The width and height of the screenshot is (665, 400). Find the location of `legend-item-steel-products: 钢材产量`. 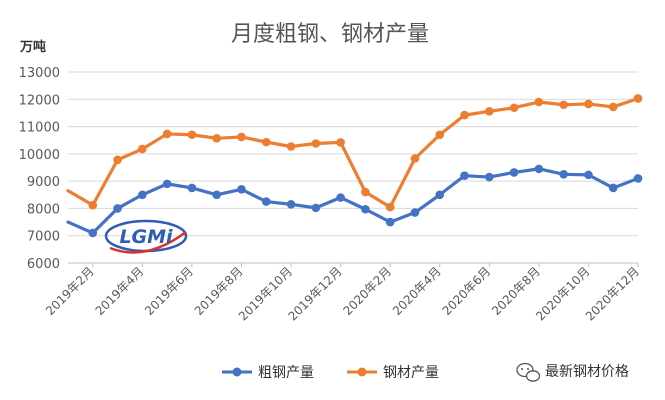

legend-item-steel-products: 钢材产量 is located at coordinates (393, 373).